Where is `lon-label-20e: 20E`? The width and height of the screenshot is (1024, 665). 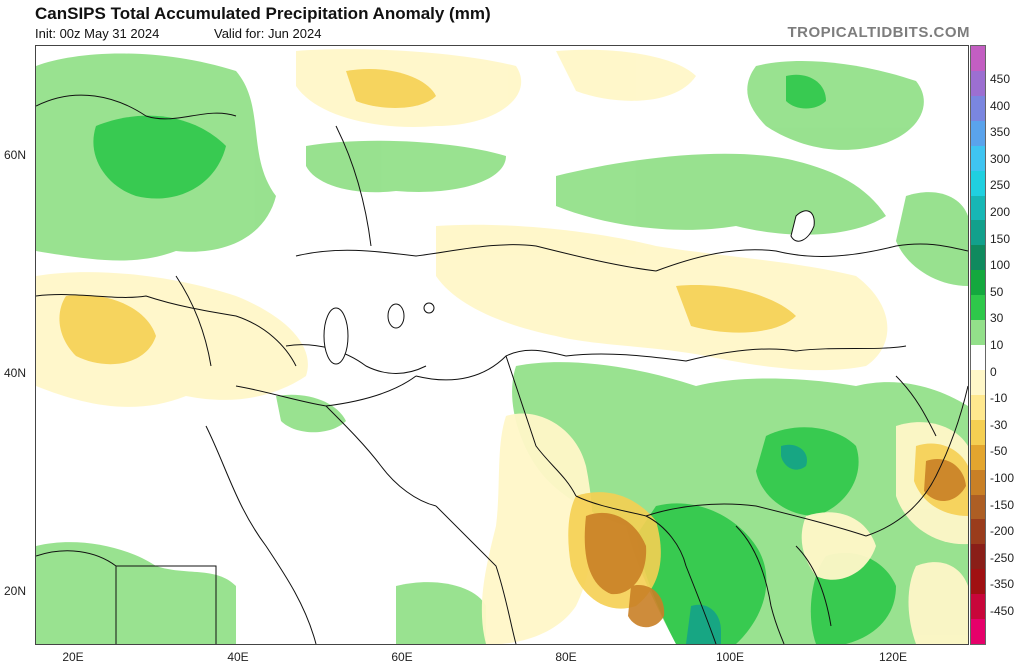
lon-label-20e: 20E is located at coordinates (73, 657).